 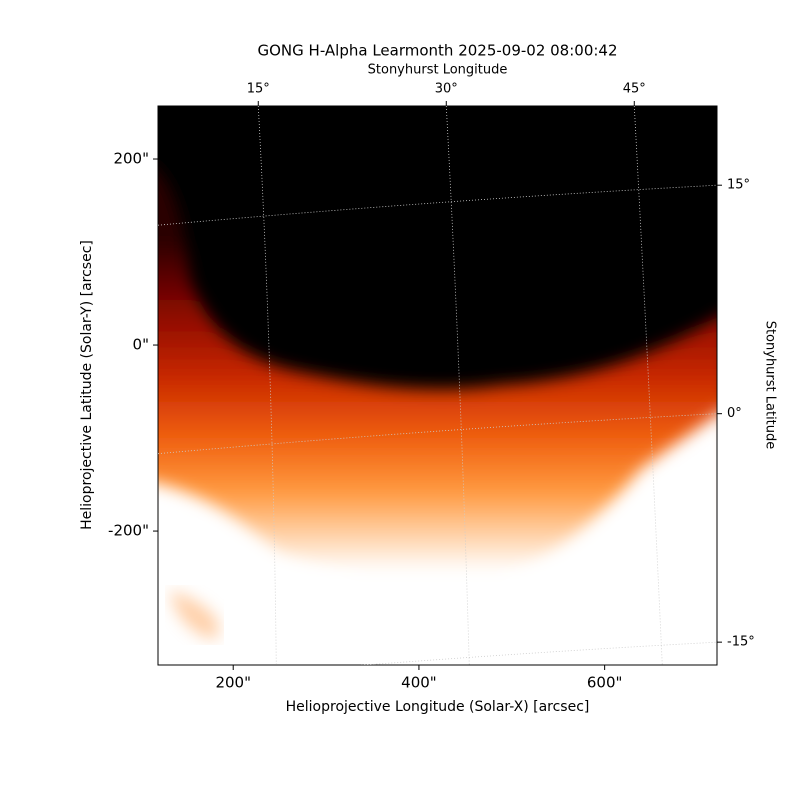 I want to click on x-tick-label: 200", so click(x=233, y=683).